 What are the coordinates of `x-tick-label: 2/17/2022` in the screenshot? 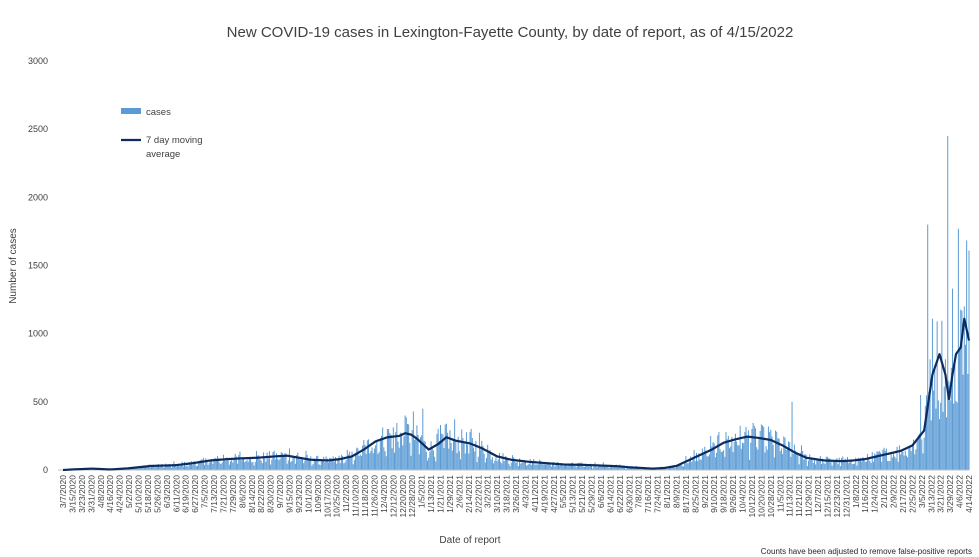 It's located at (903, 494).